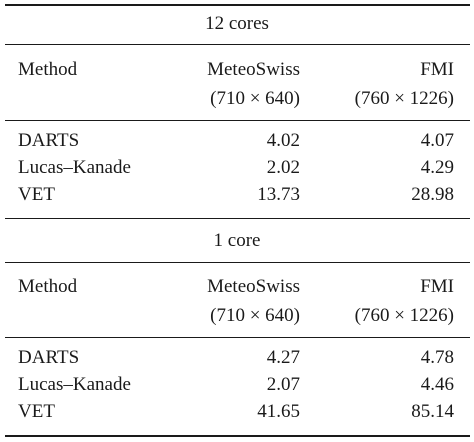  Describe the element at coordinates (237, 5) in the screenshot. I see `top-rule` at that location.